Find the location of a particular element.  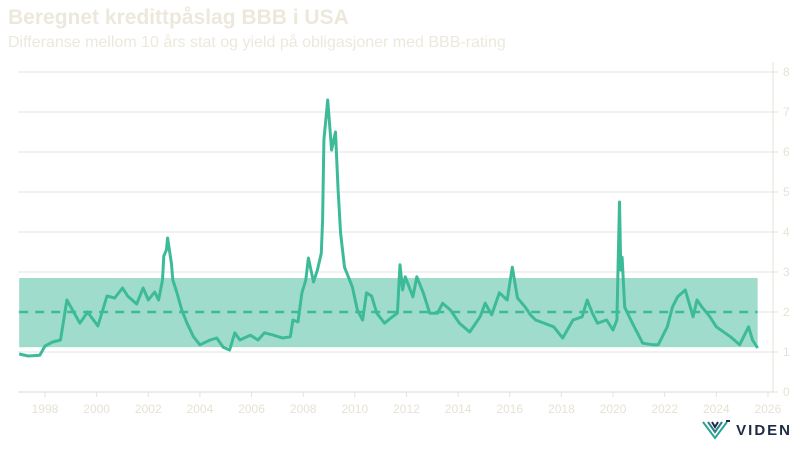

viden-logo-icon is located at coordinates (716, 430).